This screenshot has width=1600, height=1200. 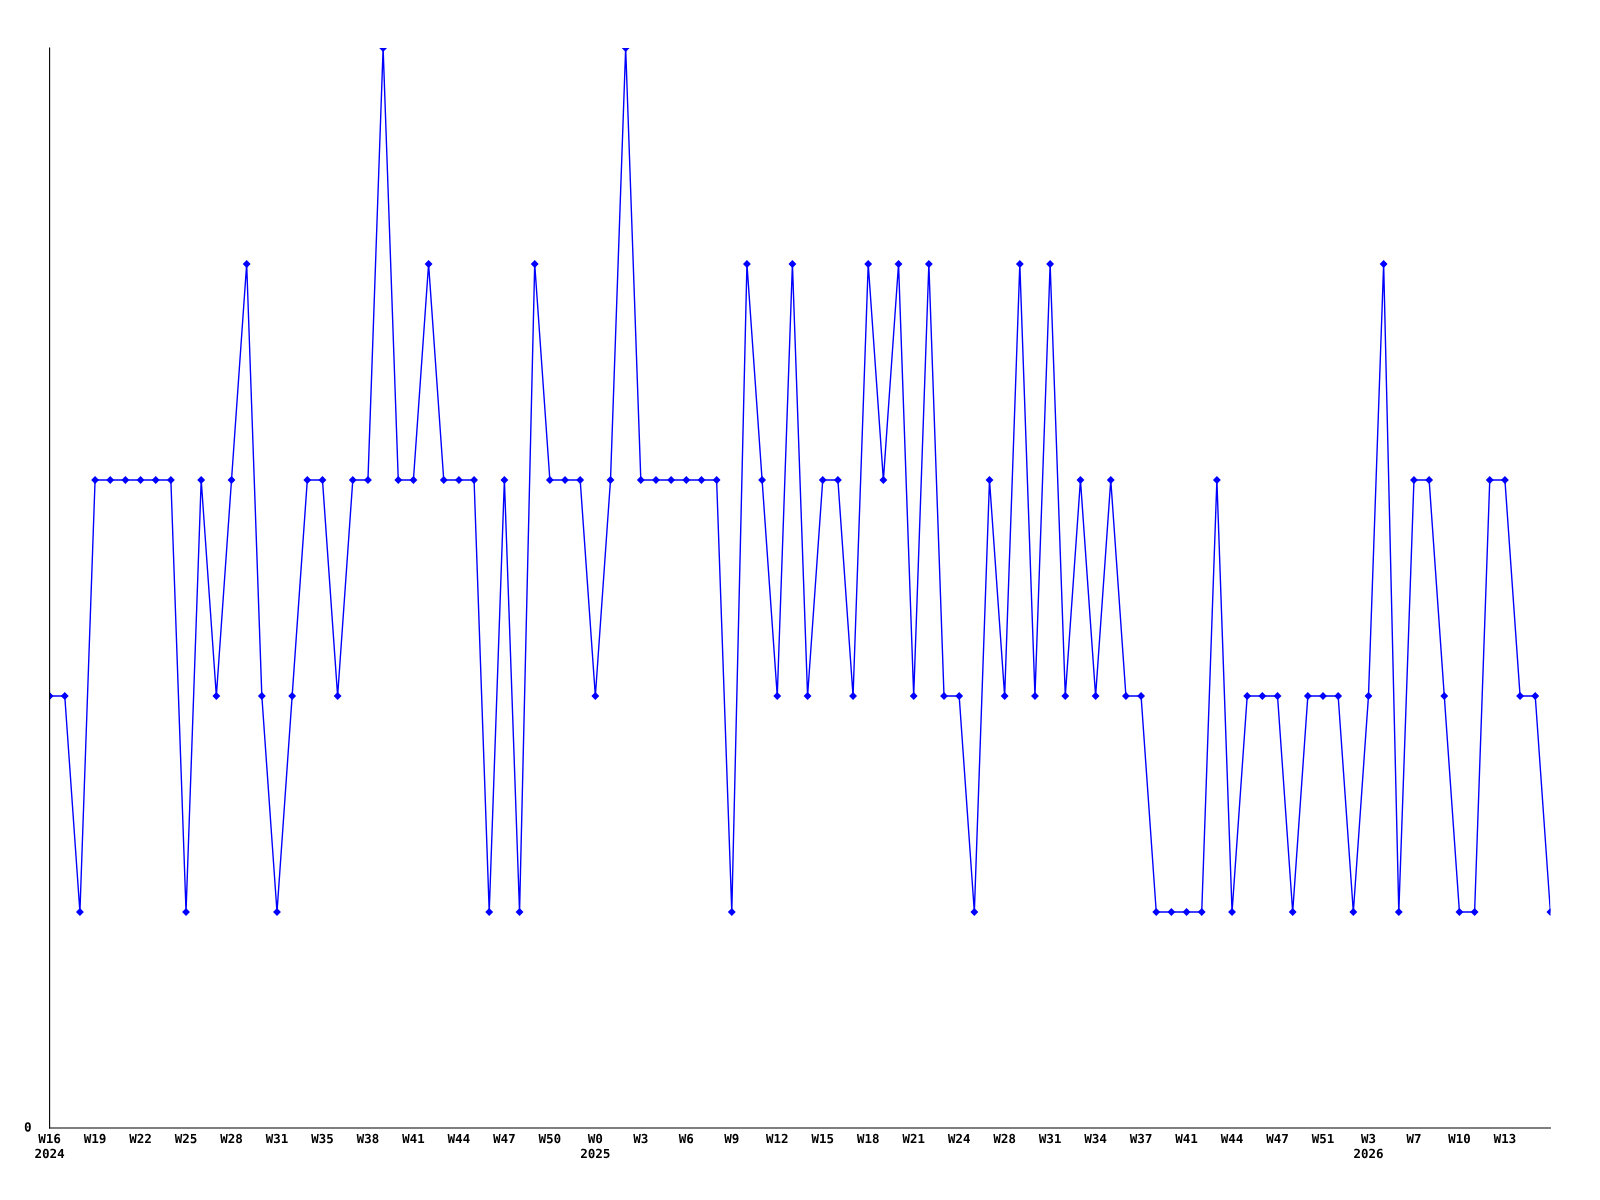 What do you see at coordinates (27, 1127) in the screenshot?
I see `text: 0` at bounding box center [27, 1127].